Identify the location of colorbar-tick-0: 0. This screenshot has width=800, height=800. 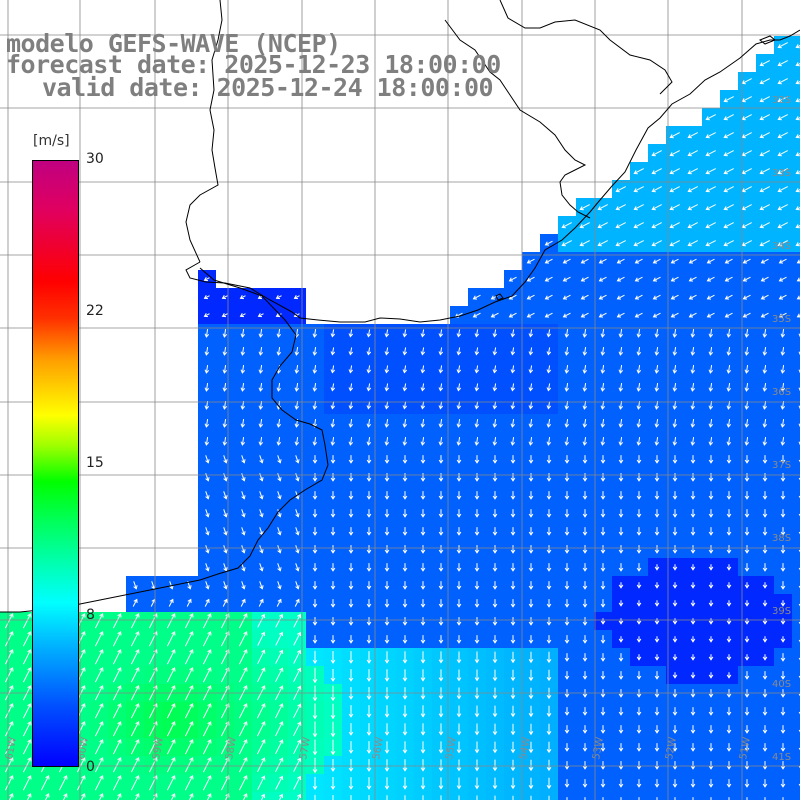
(90, 767).